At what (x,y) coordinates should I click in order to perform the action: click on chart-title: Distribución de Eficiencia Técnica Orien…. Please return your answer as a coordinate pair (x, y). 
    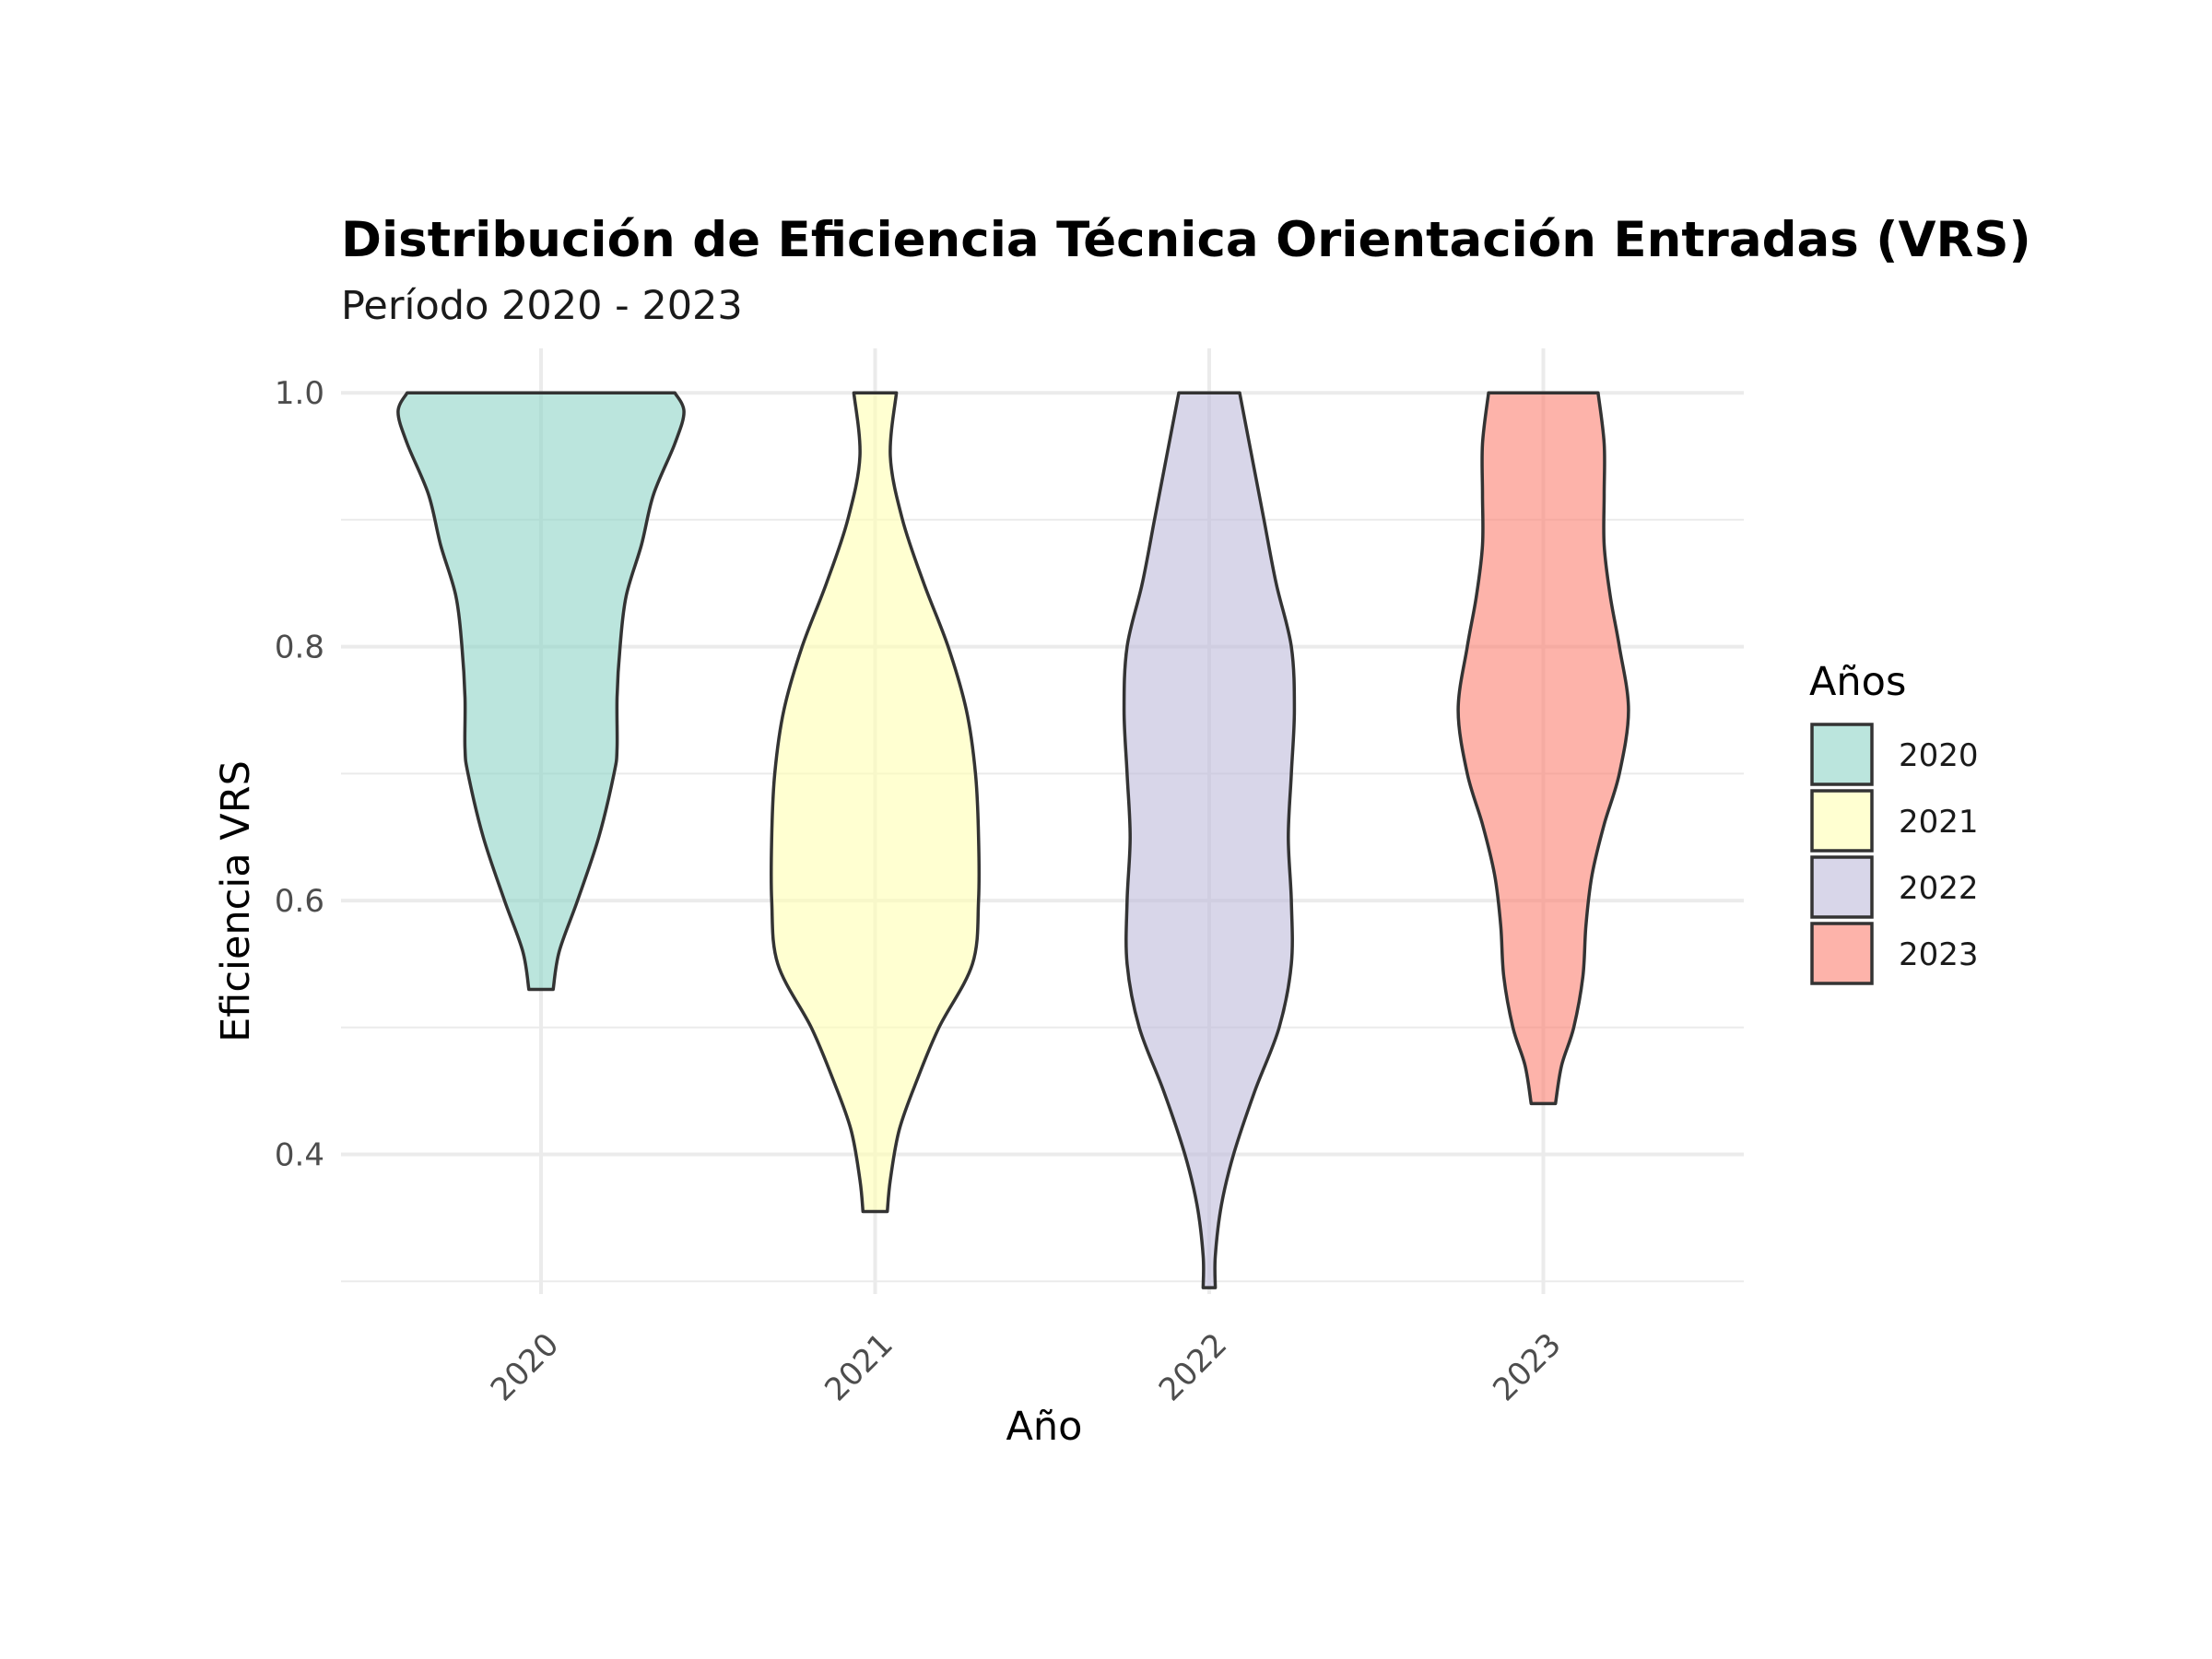
    Looking at the image, I should click on (1186, 240).